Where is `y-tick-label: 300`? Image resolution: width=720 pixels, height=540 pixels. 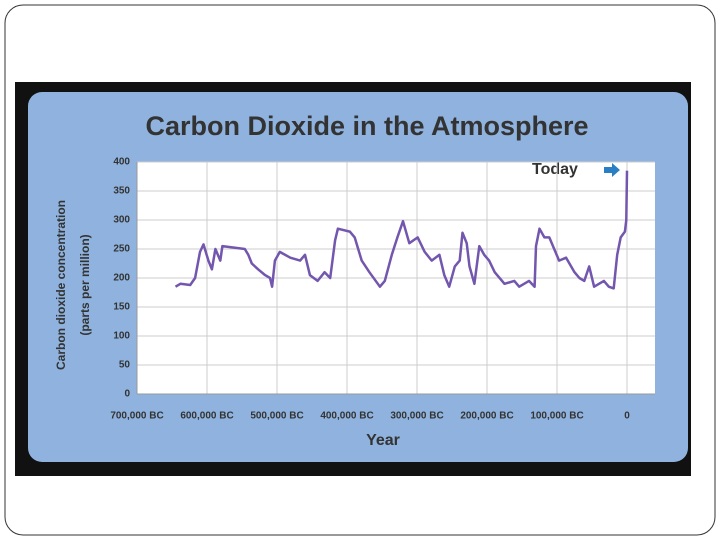 y-tick-label: 300 is located at coordinates (121, 220).